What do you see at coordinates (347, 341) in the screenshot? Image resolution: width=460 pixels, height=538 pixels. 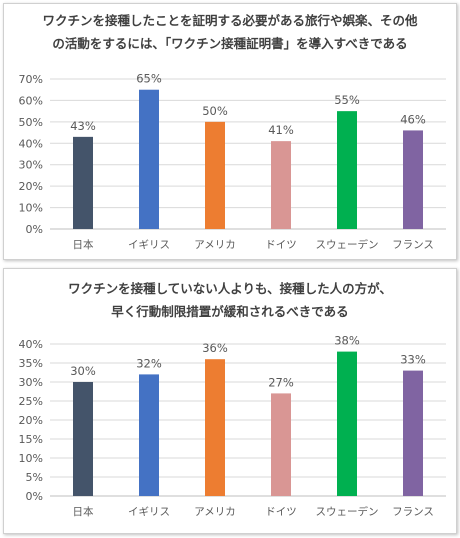 I see `data-label: 38%` at bounding box center [347, 341].